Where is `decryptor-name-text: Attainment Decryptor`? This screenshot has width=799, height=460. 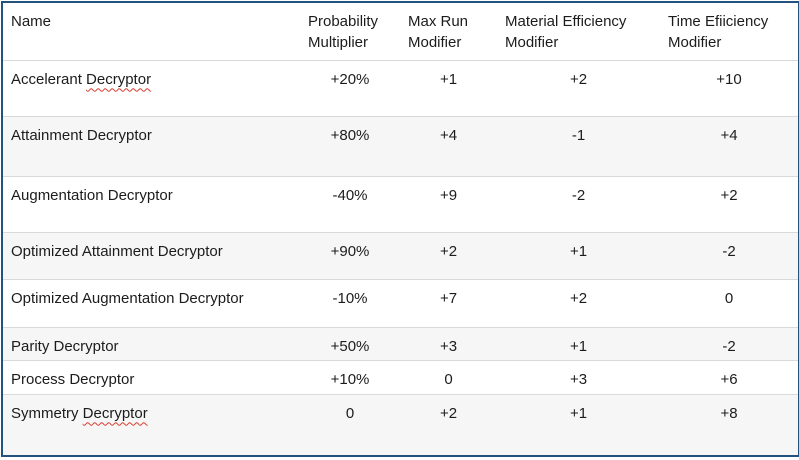 decryptor-name-text: Attainment Decryptor is located at coordinates (81, 135).